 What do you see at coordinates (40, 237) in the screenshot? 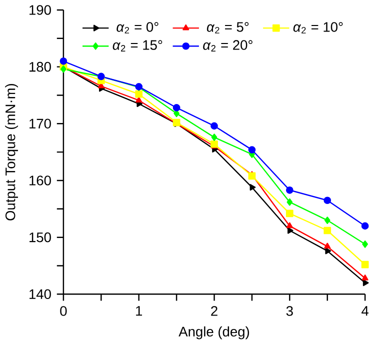
I see `y-tick-label: 150` at bounding box center [40, 237].